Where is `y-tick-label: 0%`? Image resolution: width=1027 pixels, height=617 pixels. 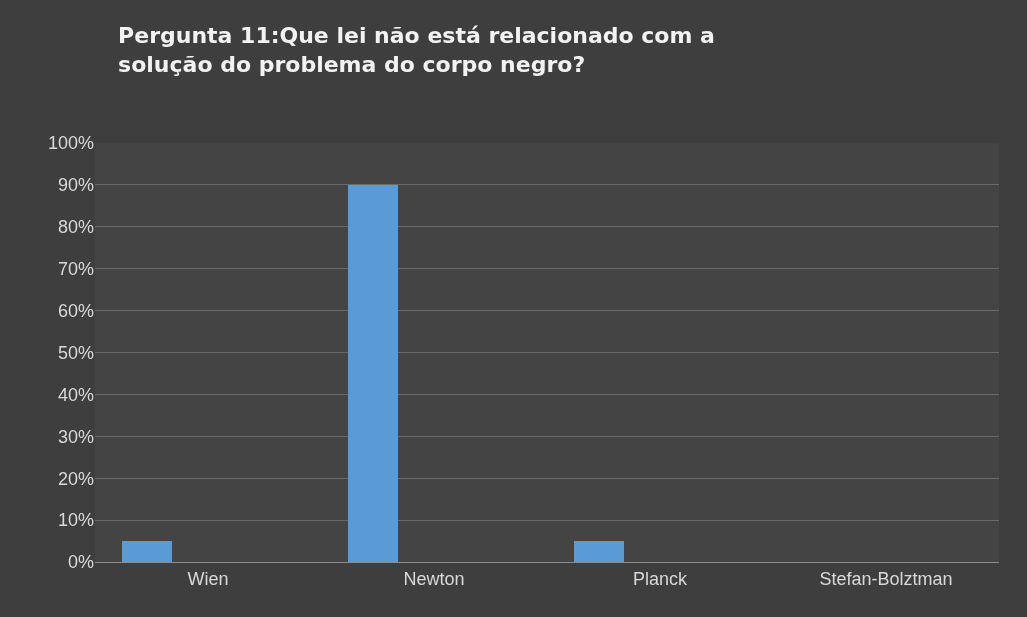
y-tick-label: 0% is located at coordinates (80, 562).